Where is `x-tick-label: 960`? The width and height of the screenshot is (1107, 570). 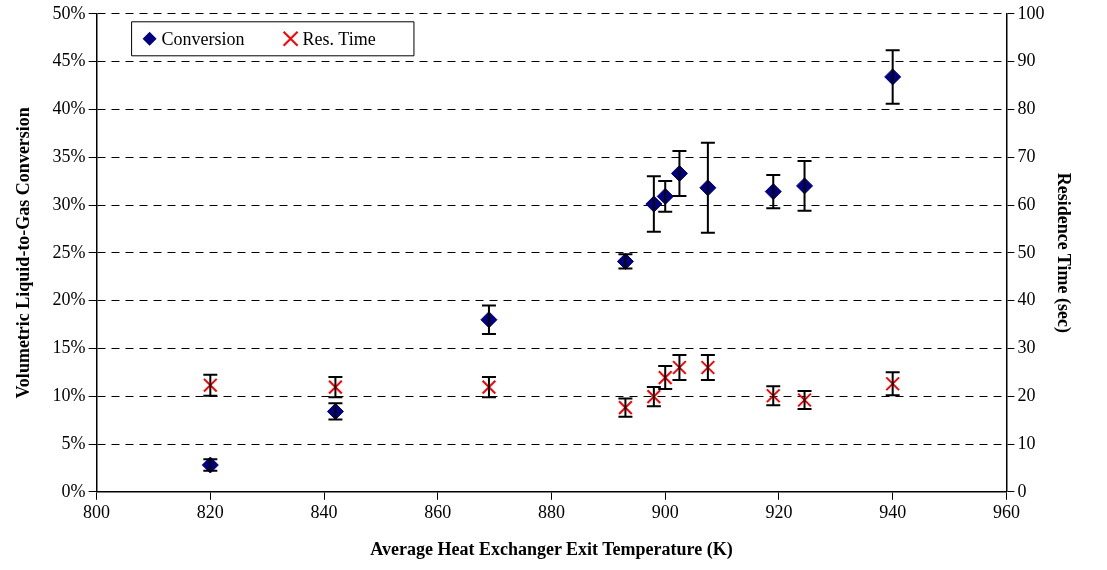
x-tick-label: 960 is located at coordinates (1006, 512).